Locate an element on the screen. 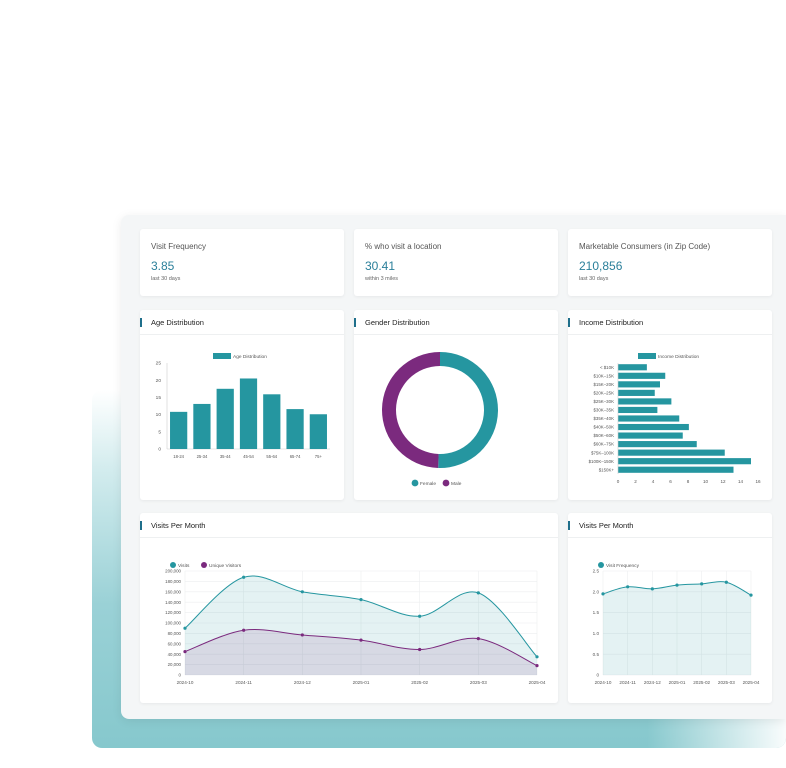  y-tick-label: 2.5 is located at coordinates (596, 571).